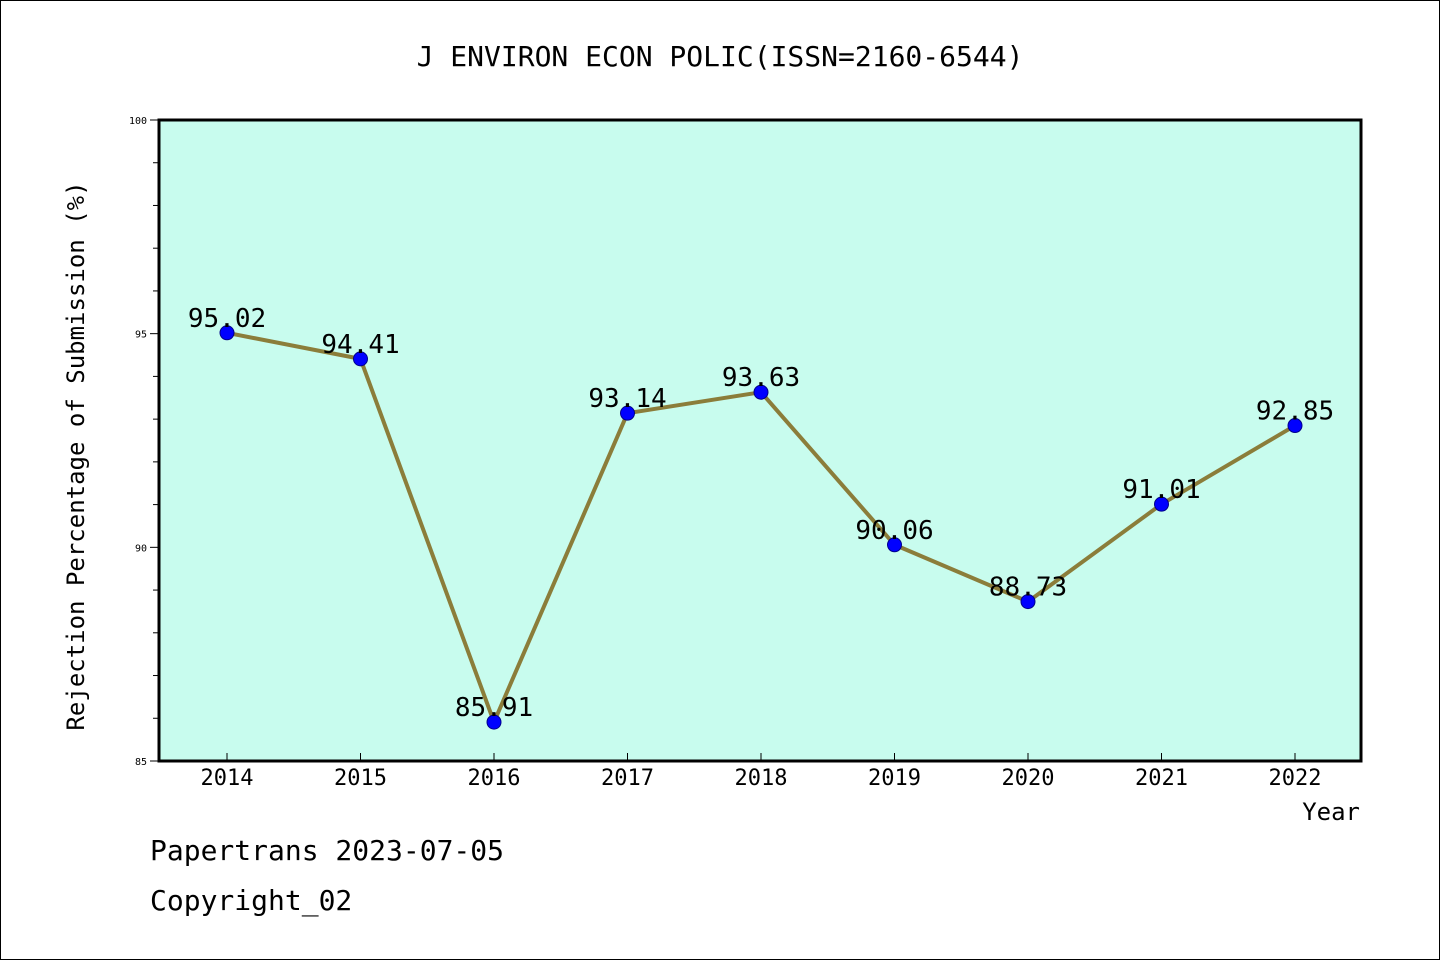 This screenshot has height=960, width=1440. I want to click on footer-copyright: Copyright_02, so click(251, 900).